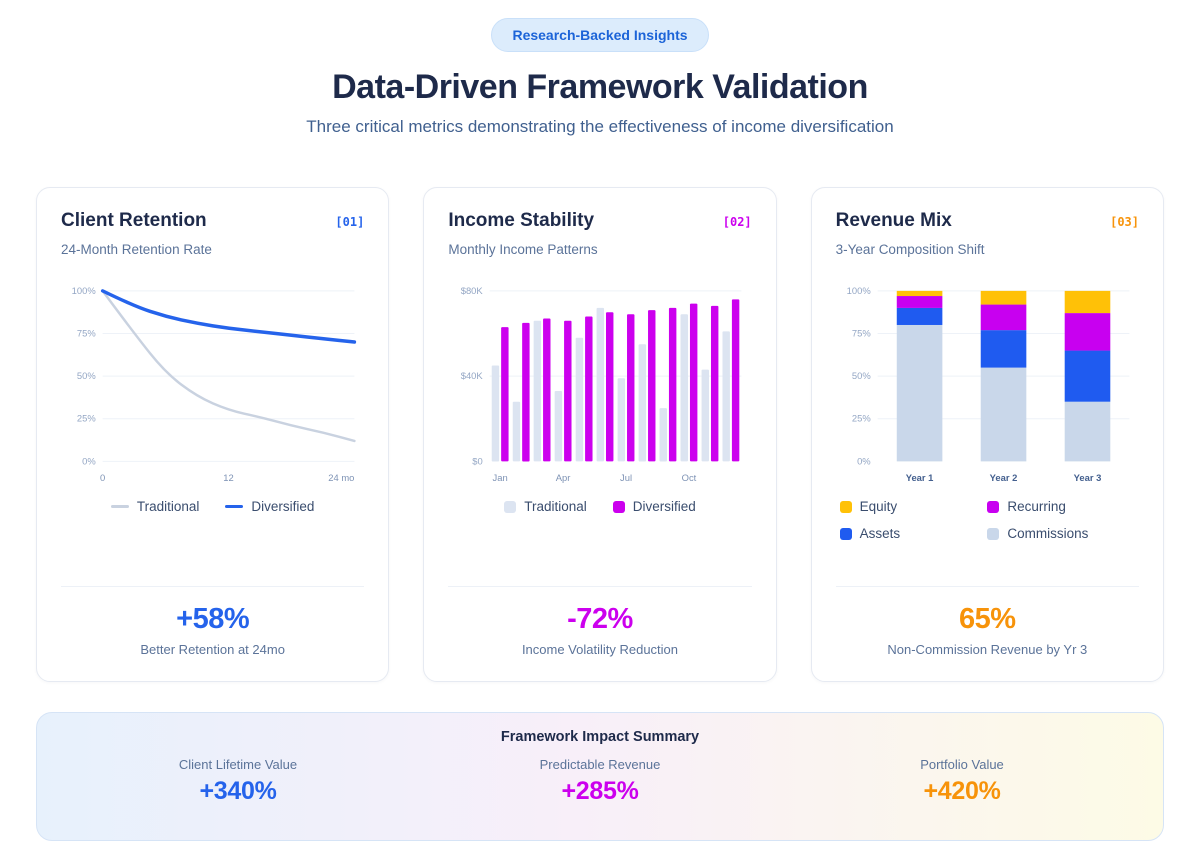 This screenshot has height=866, width=1200. Describe the element at coordinates (599, 221) in the screenshot. I see `card-header: Income Stability [02]` at that location.